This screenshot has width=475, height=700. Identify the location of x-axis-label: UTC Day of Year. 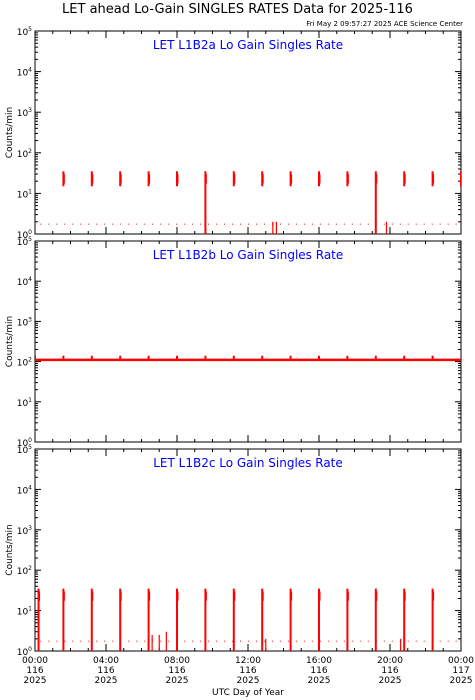
(248, 693).